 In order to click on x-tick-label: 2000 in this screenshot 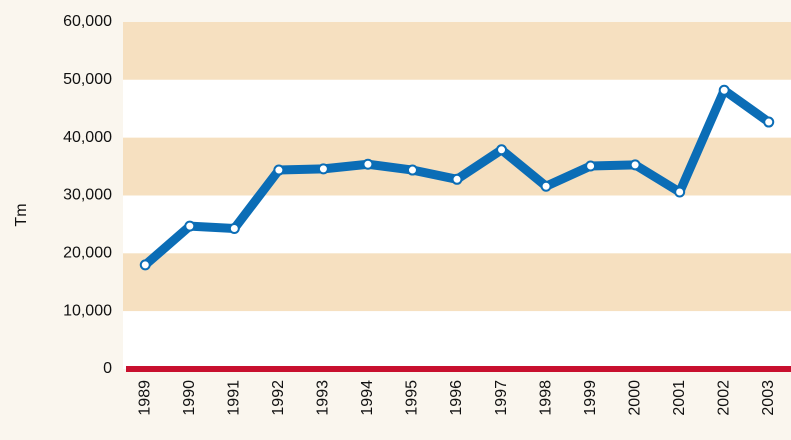, I will do `click(634, 398)`.